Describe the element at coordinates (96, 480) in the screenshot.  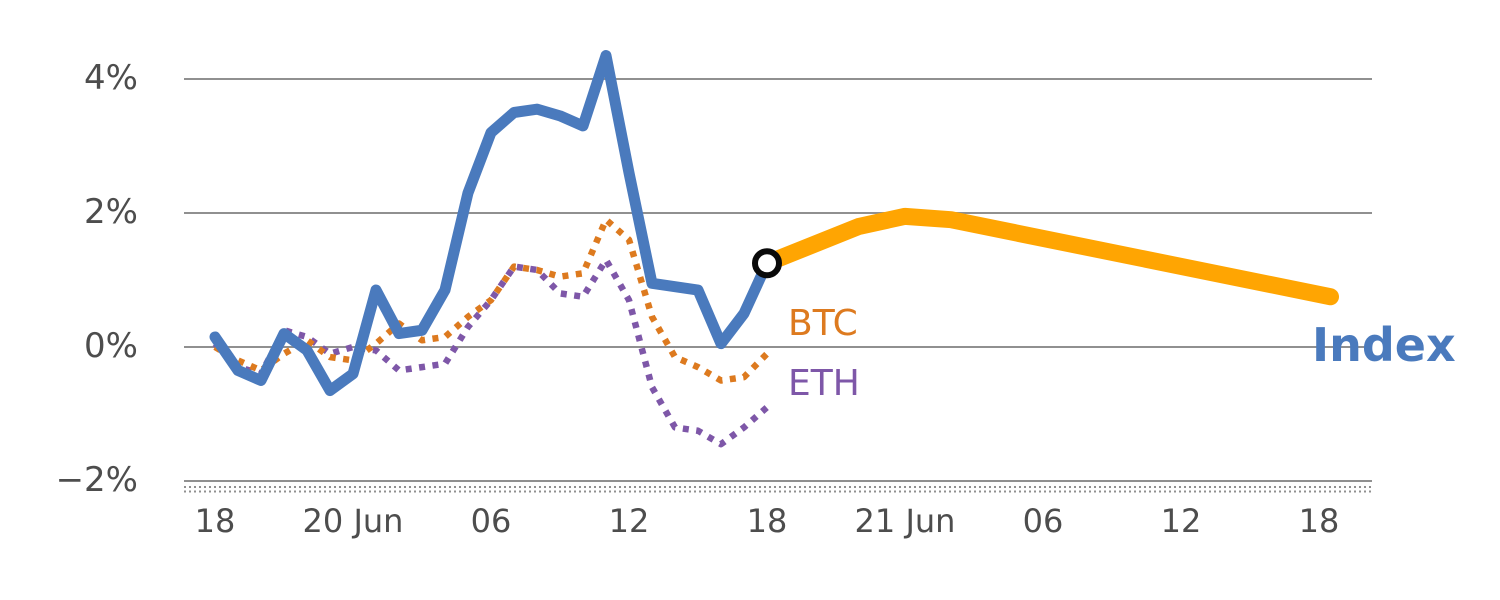
I see `y-tick-label: −2%` at that location.